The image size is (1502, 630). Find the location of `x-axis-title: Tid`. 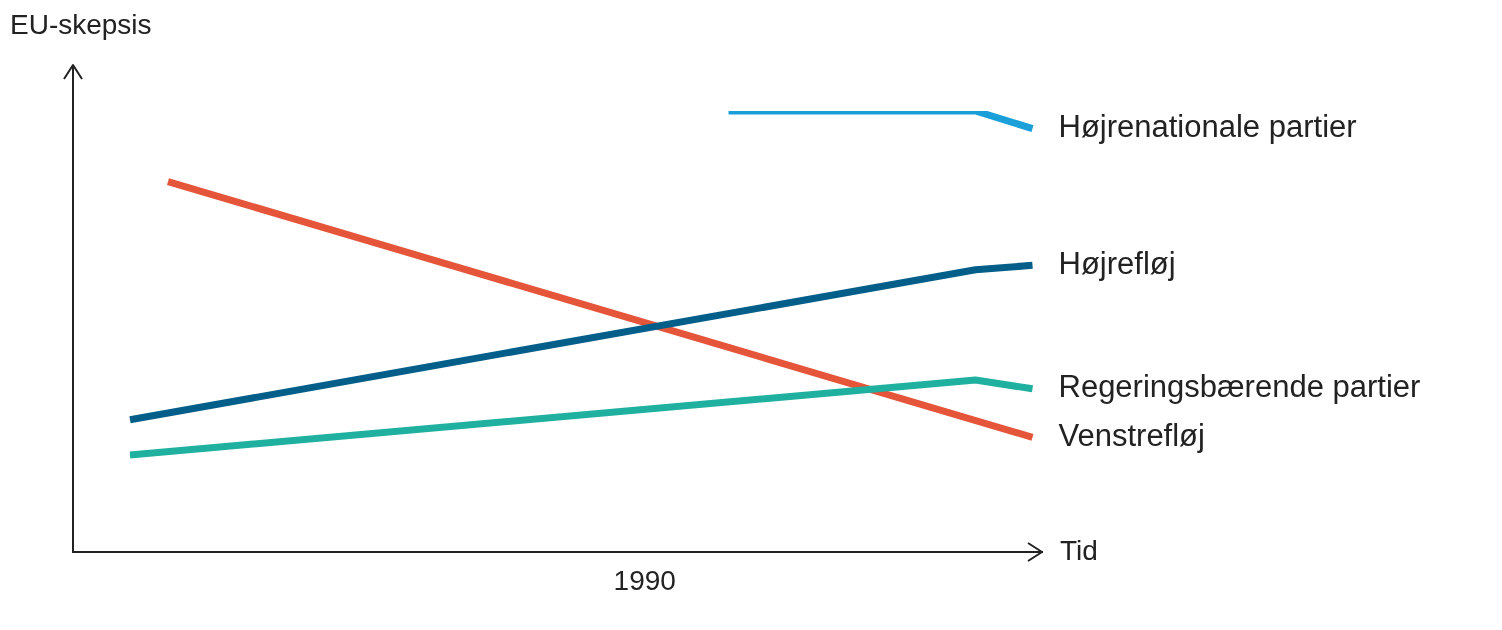

x-axis-title: Tid is located at coordinates (1079, 550).